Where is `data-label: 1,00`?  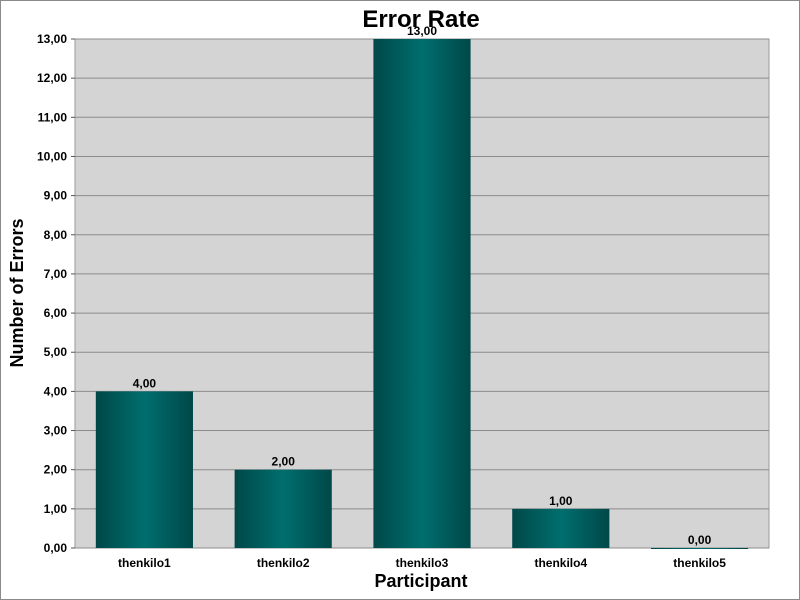 data-label: 1,00 is located at coordinates (561, 501).